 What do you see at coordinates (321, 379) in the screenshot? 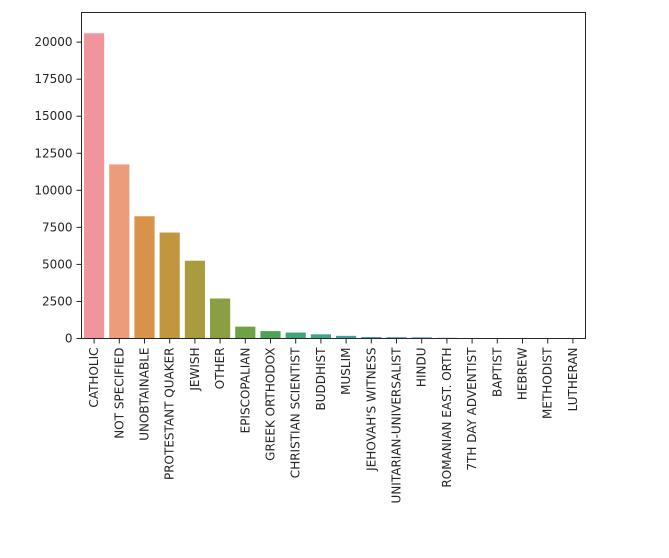
I see `x-tick-label: BUDDHIST` at bounding box center [321, 379].